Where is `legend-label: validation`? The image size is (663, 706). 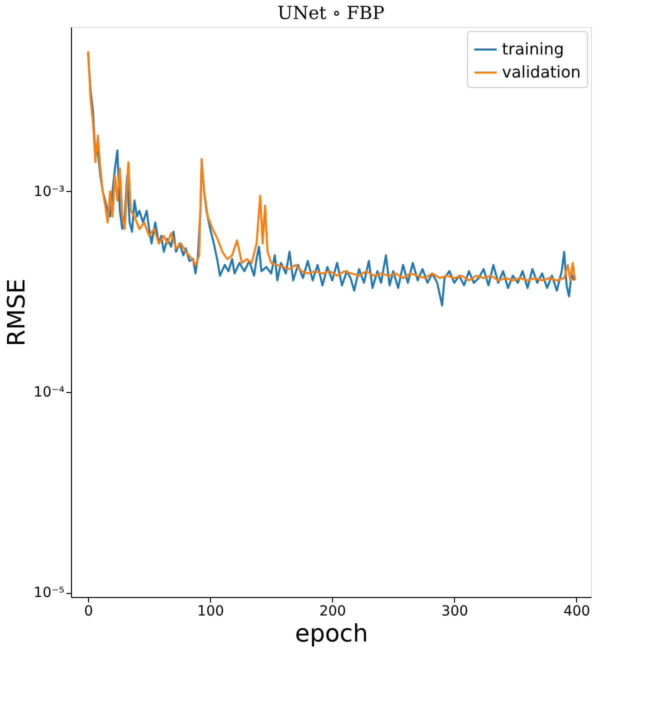 legend-label: validation is located at coordinates (541, 72).